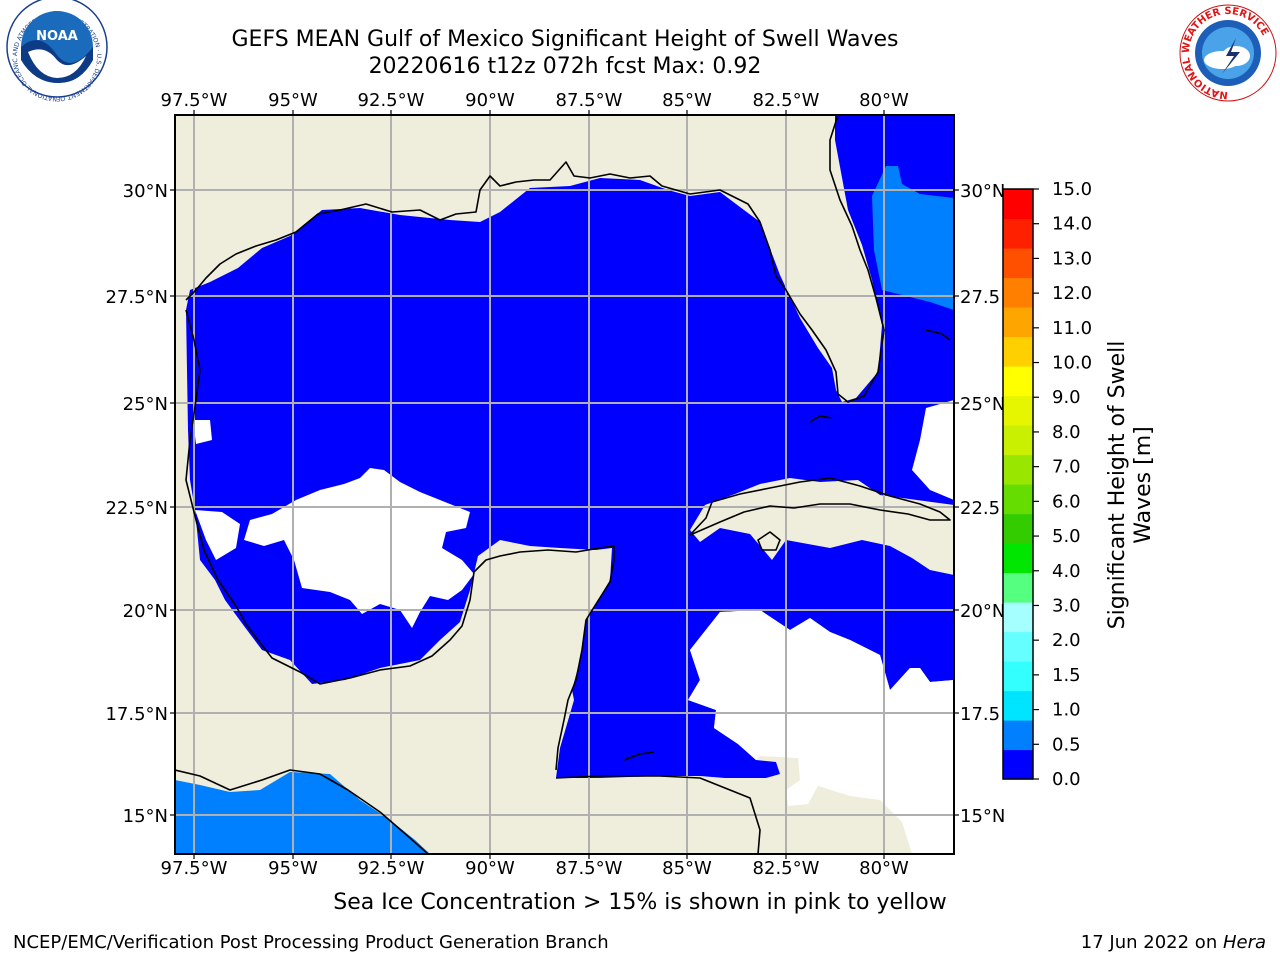  I want to click on colorbar-tick-label: 1.0, so click(1066, 710).